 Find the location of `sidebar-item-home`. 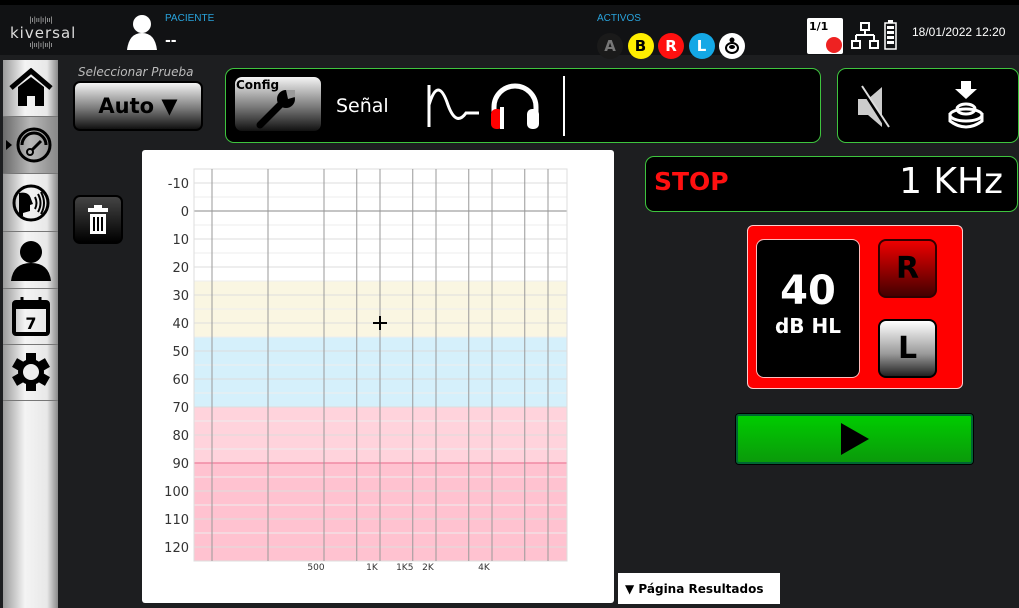

sidebar-item-home is located at coordinates (30, 88).